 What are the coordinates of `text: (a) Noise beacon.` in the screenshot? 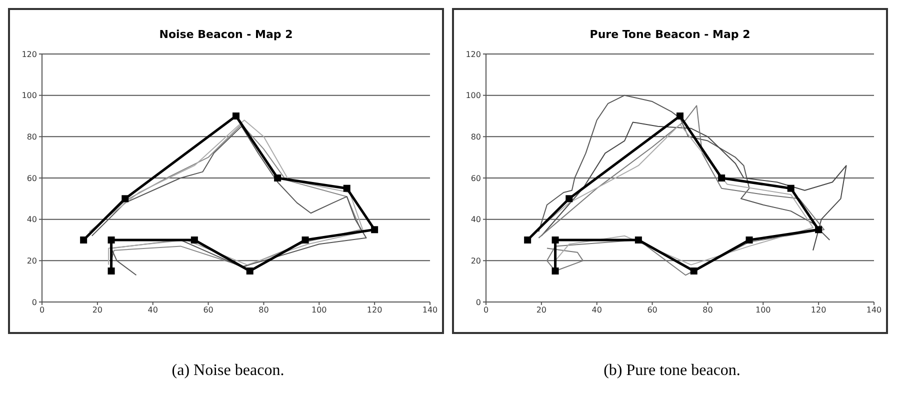 It's located at (228, 371).